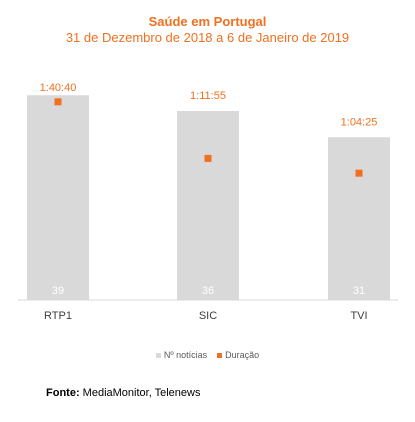 This screenshot has height=422, width=415. What do you see at coordinates (359, 218) in the screenshot?
I see `bar-tvi` at bounding box center [359, 218].